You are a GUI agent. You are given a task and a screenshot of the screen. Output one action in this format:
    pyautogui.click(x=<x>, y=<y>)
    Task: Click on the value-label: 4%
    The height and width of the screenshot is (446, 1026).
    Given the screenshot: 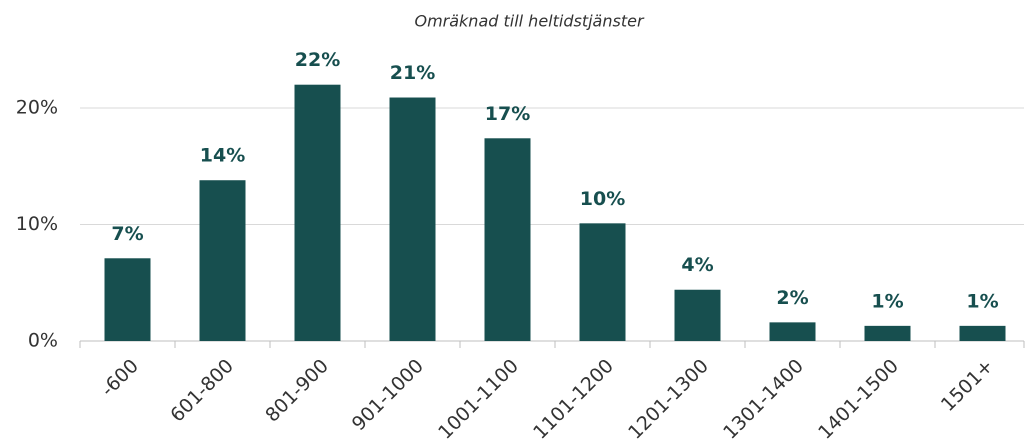 What is the action you would take?
    pyautogui.click(x=697, y=265)
    